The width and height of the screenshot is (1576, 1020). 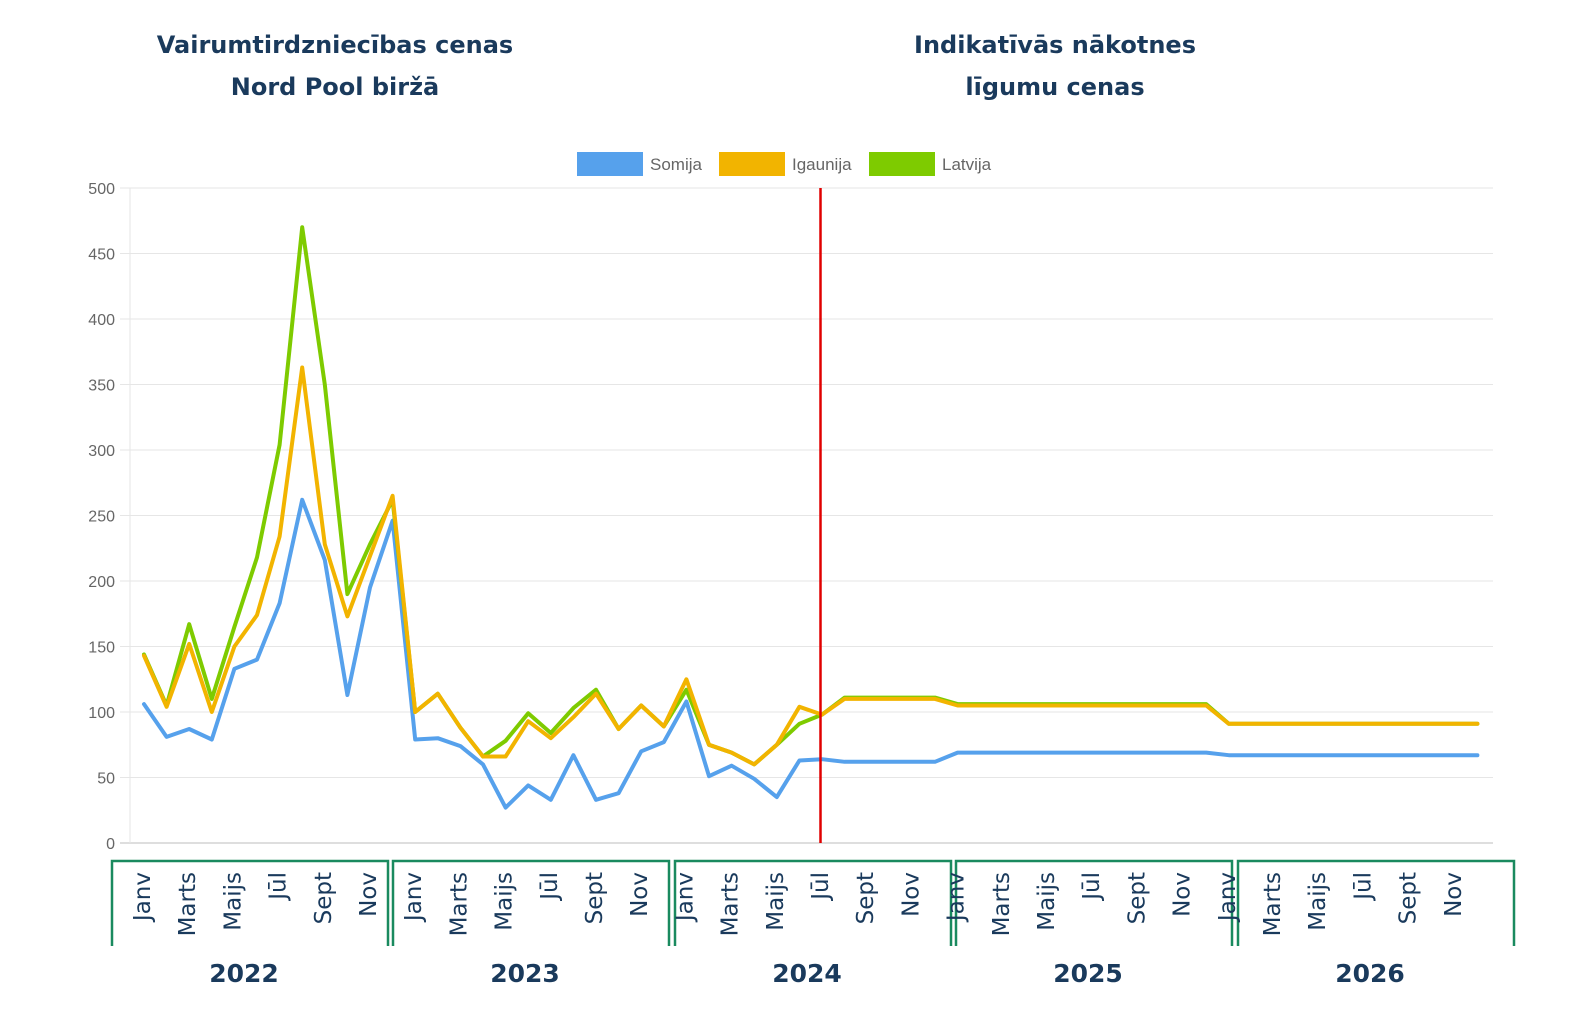 I want to click on legend-swatch-somija, so click(x=610, y=164).